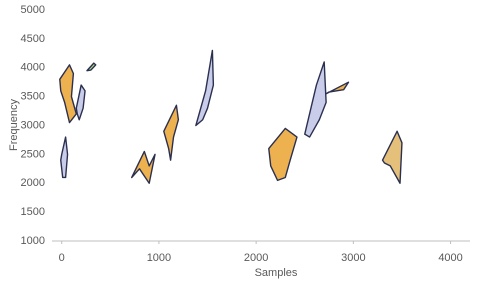 The image size is (480, 295). I want to click on y-tick-label: 1000, so click(33, 241).